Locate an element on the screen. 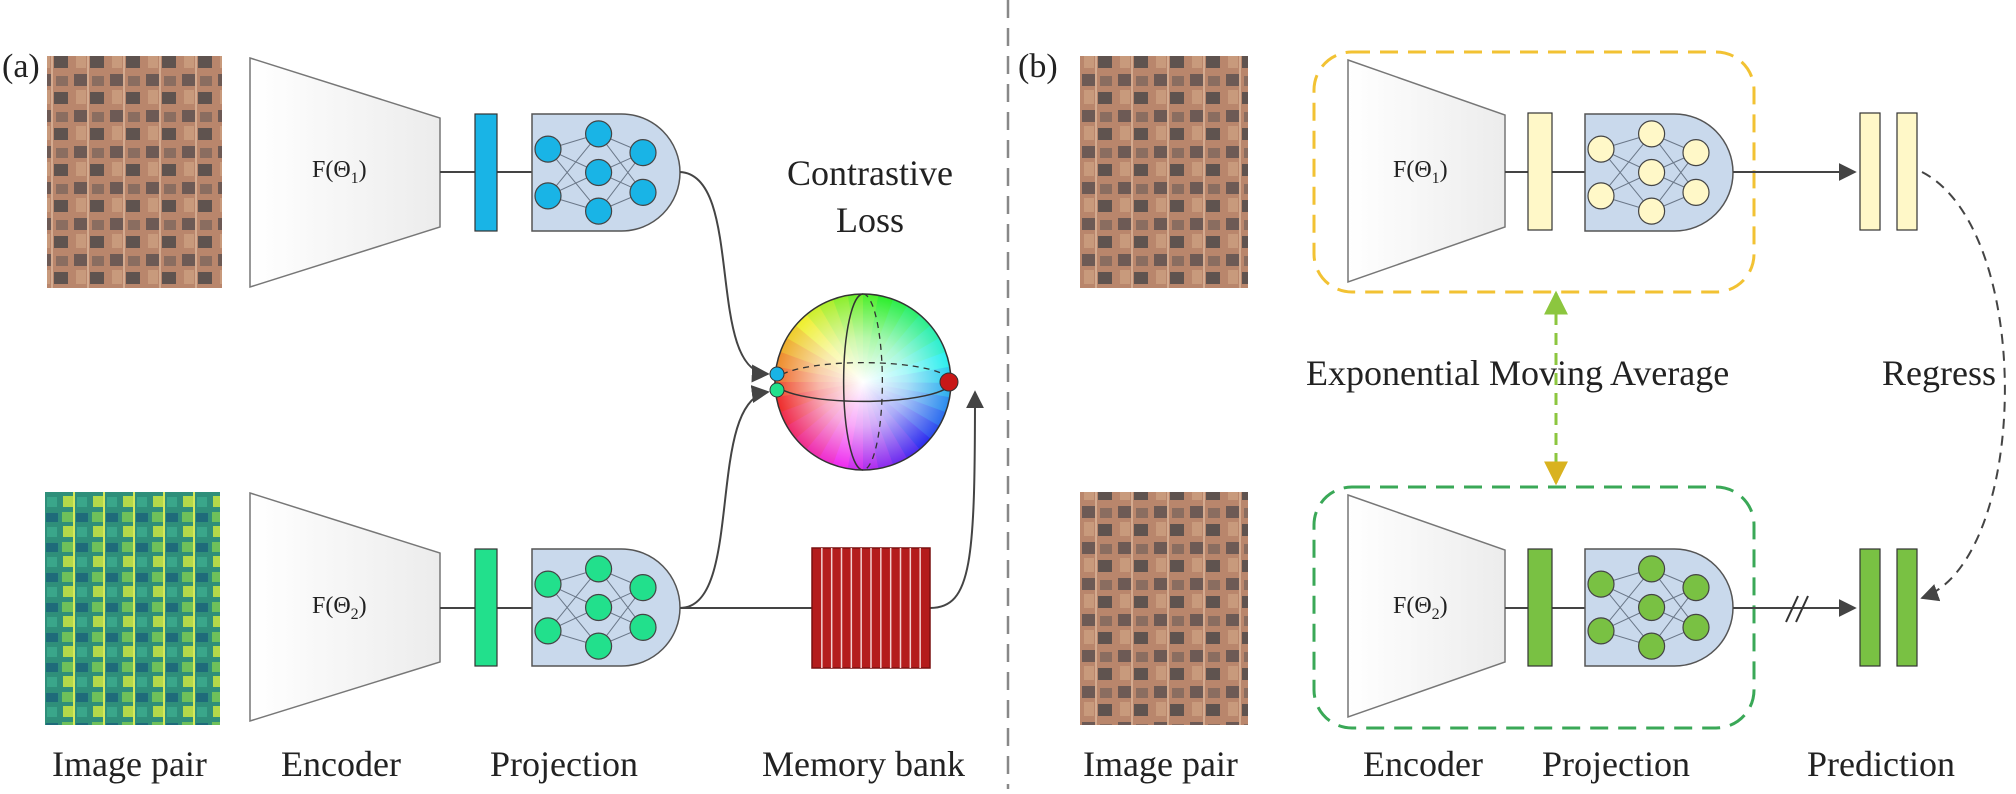  encoder-top-a is located at coordinates (345, 172).